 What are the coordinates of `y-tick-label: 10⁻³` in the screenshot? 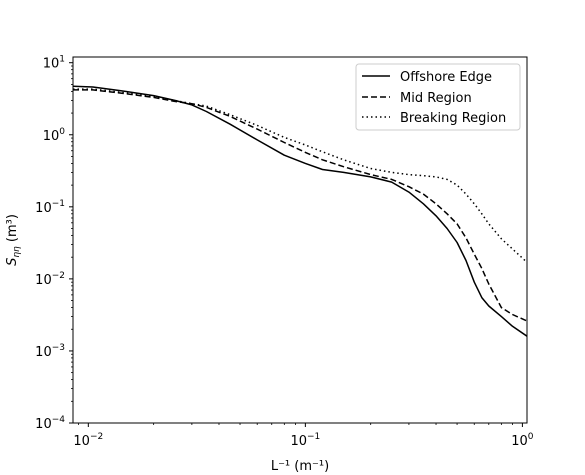 It's located at (50, 351).